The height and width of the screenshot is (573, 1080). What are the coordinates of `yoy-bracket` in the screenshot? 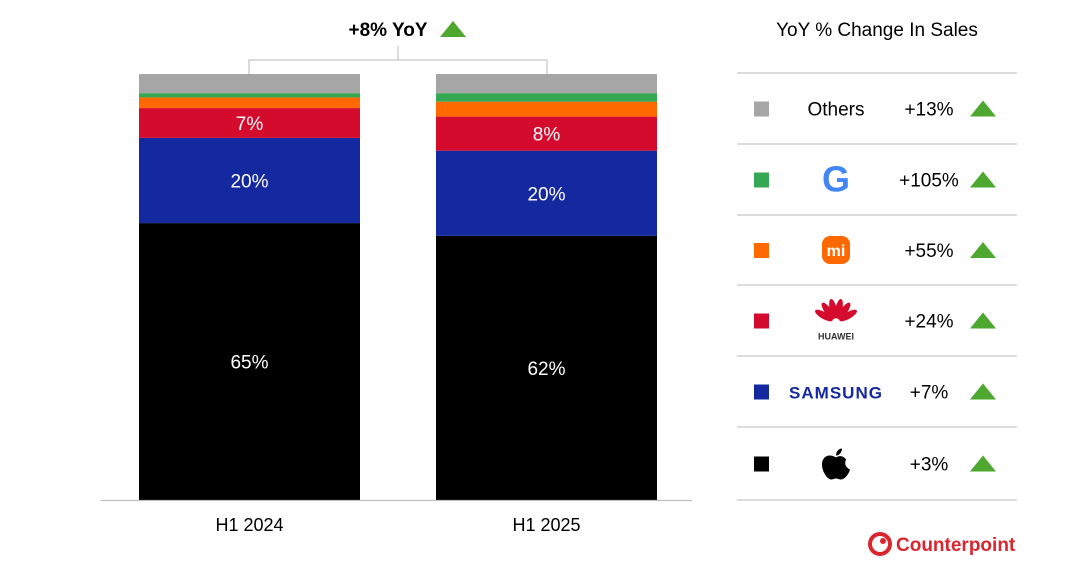 It's located at (398, 60).